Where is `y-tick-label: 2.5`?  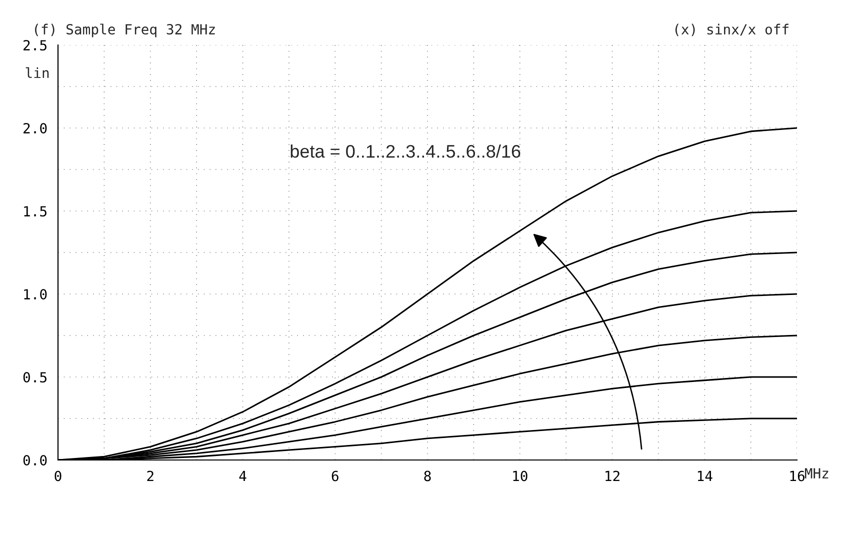
y-tick-label: 2.5 is located at coordinates (35, 45).